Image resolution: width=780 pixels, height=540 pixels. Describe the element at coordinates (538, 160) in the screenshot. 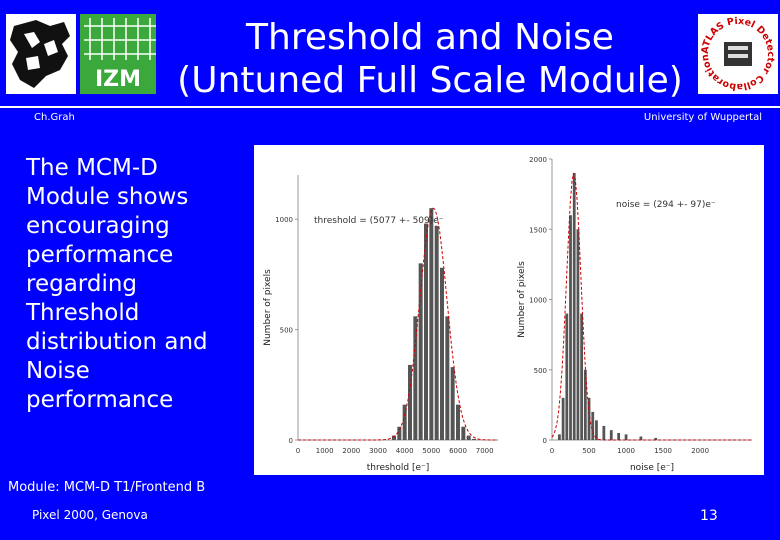

I see `y-tick-label: 2000` at that location.